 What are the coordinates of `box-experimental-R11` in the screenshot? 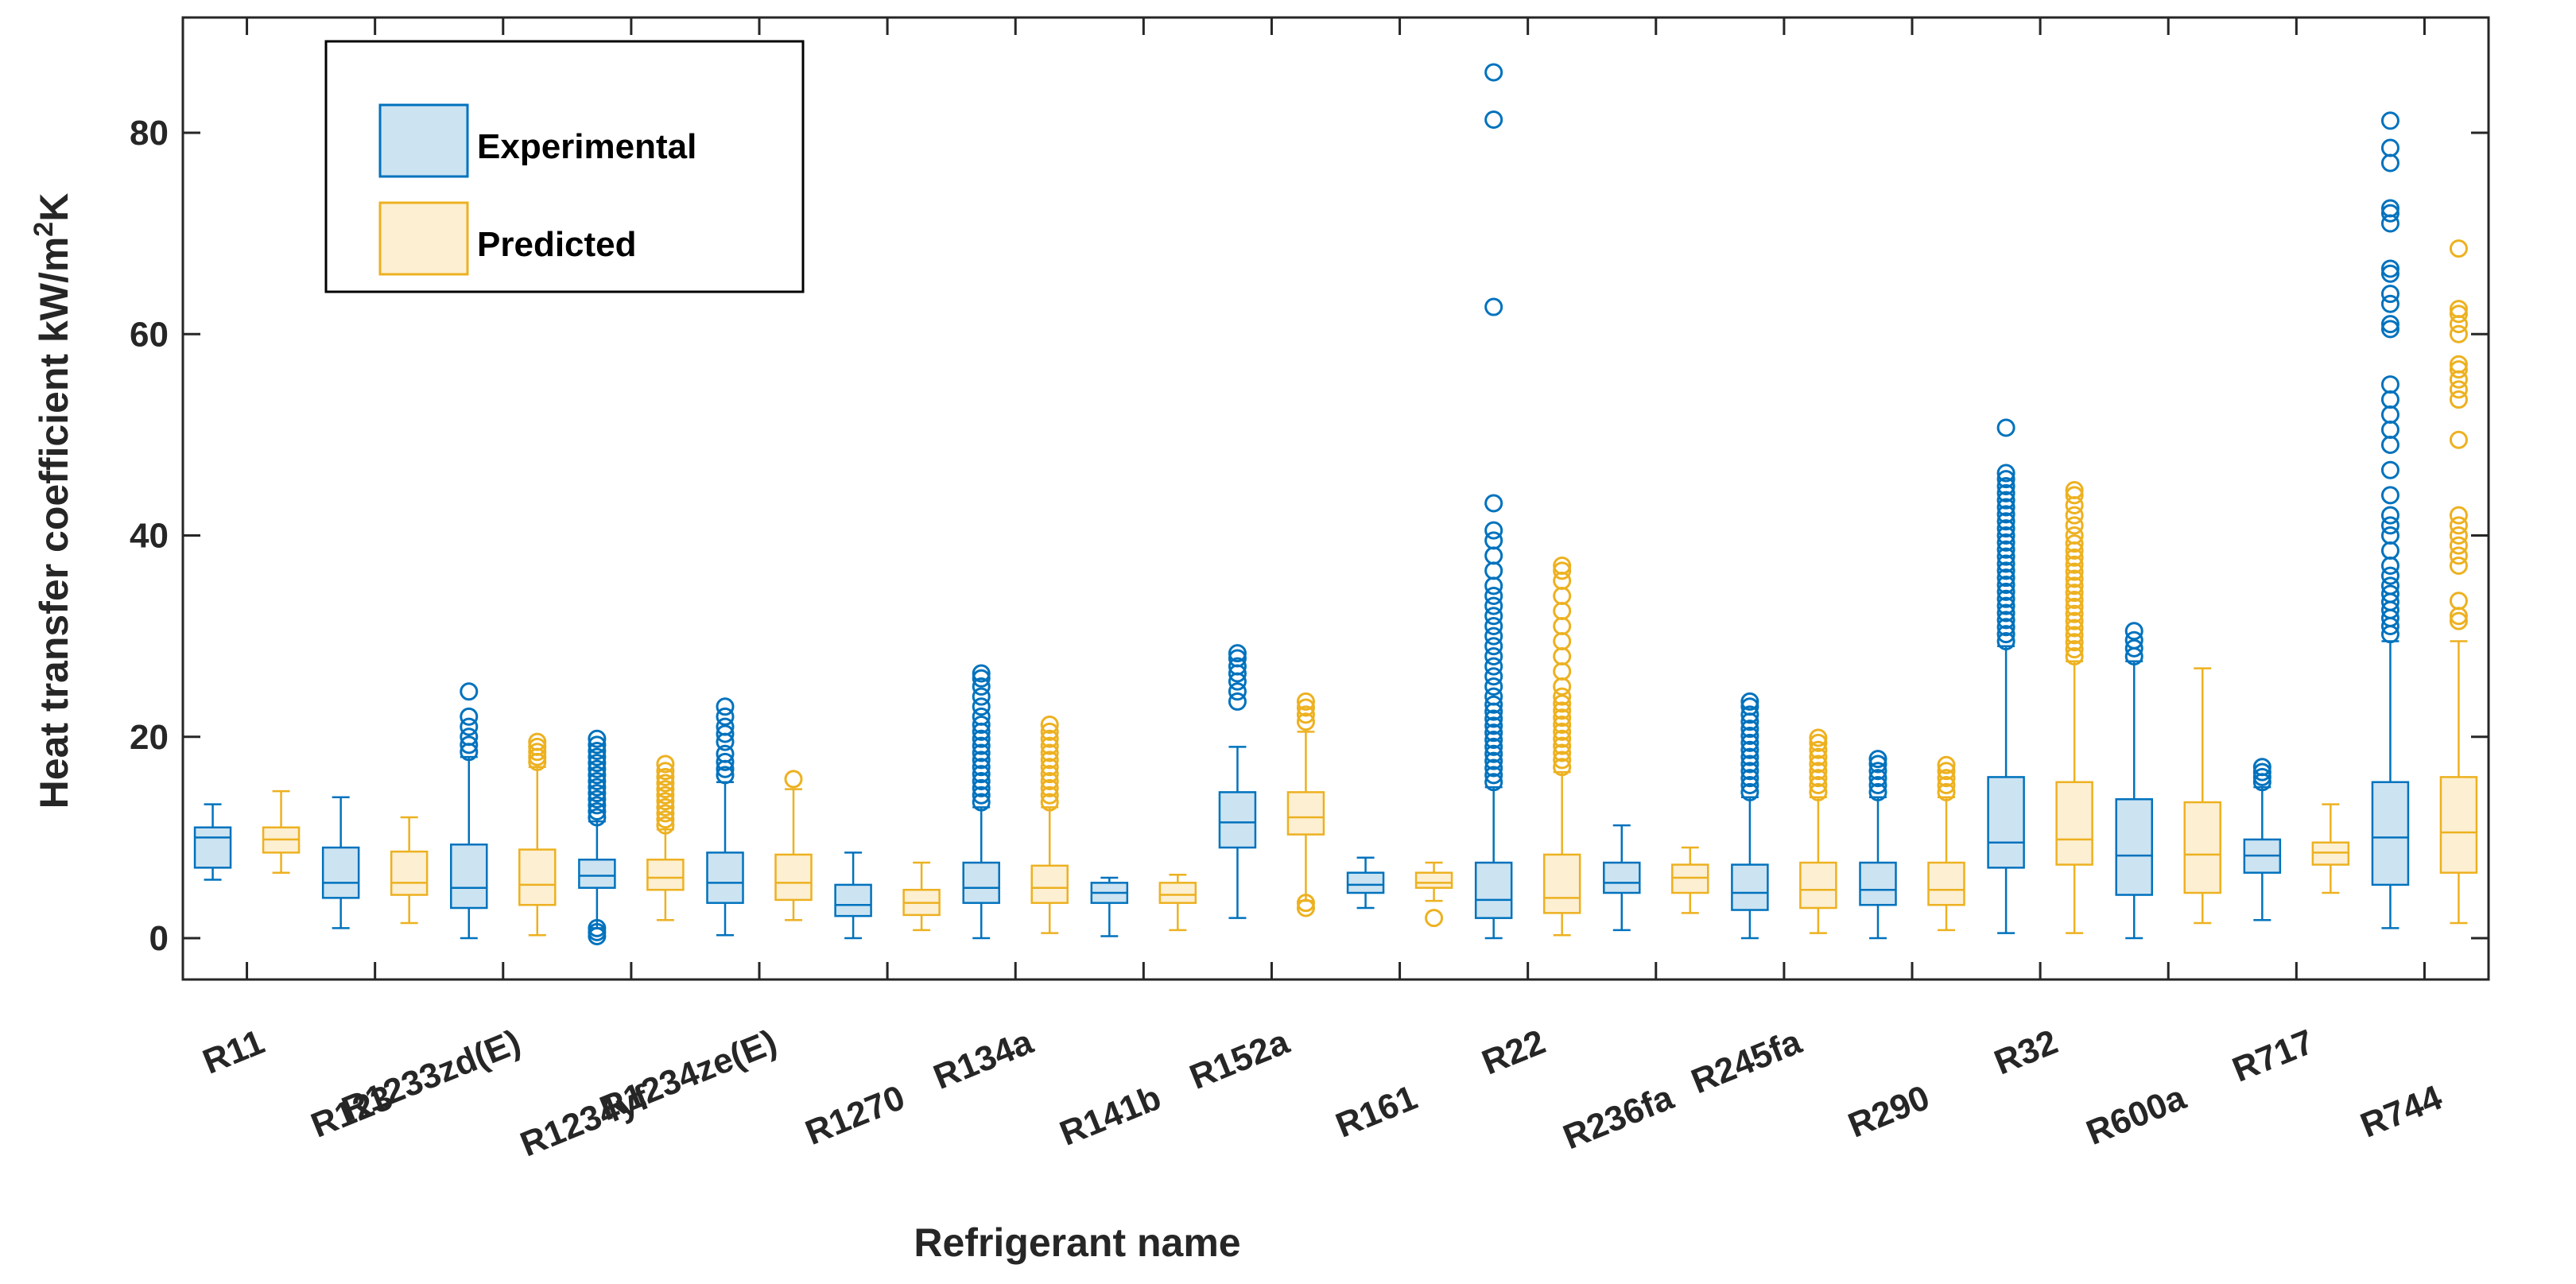 It's located at (212, 842).